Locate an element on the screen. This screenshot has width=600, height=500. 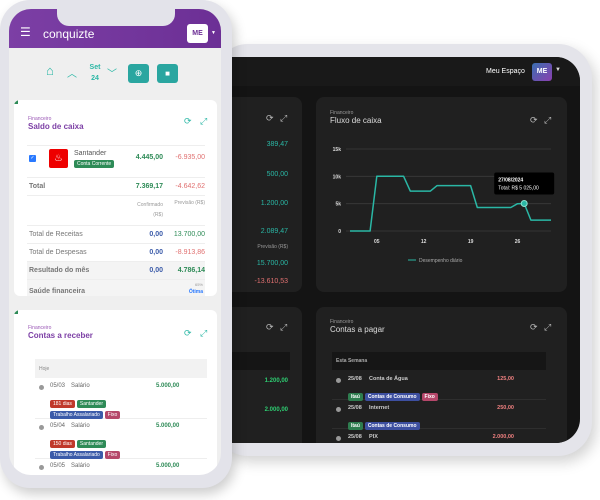
brand-logo: conquizte is located at coordinates (69, 34).